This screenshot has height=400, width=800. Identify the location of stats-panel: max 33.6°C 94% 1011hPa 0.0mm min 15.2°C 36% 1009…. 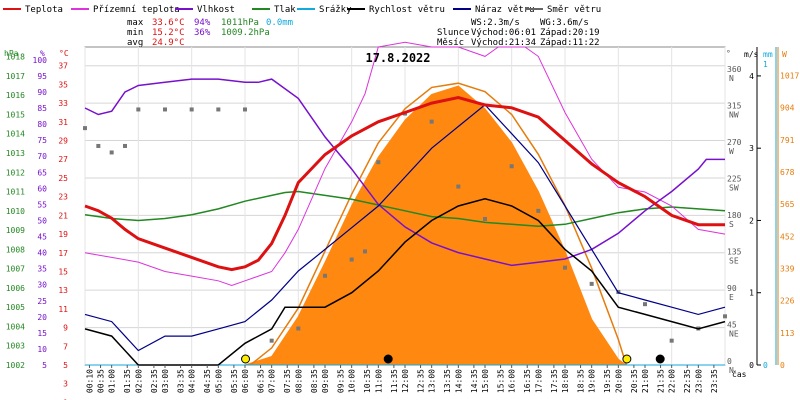
(363, 33).